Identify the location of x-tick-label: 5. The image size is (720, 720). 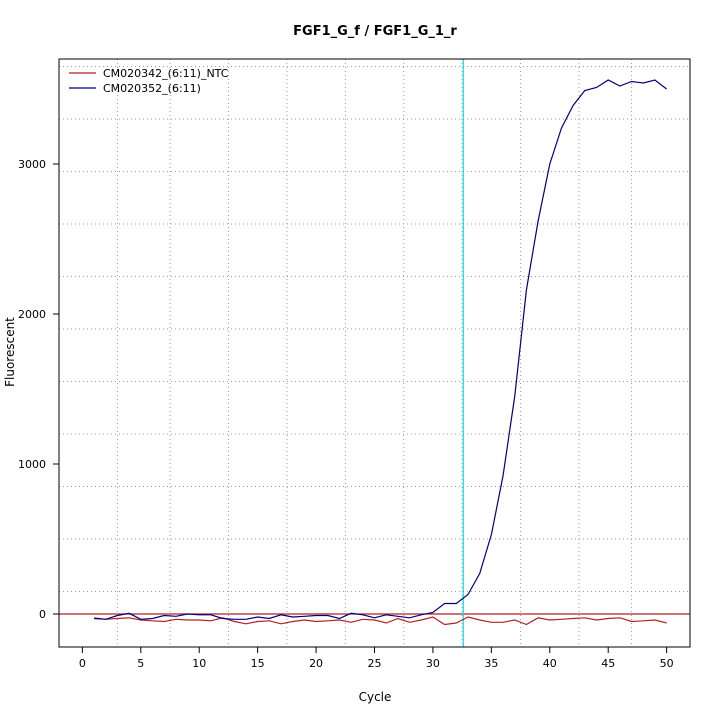
(140, 663).